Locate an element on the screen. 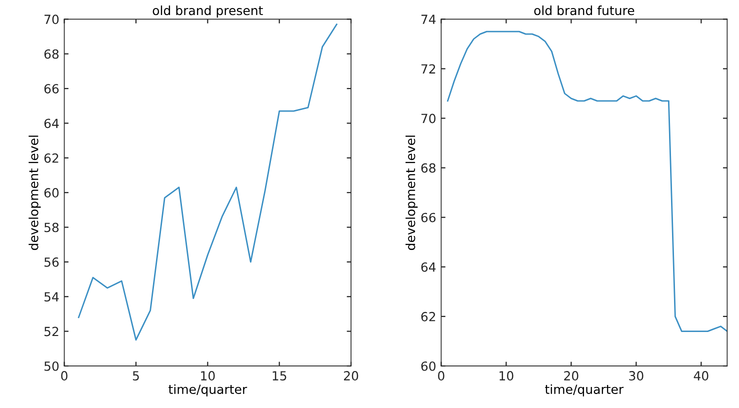  y-tick-label: 50 is located at coordinates (51, 366).